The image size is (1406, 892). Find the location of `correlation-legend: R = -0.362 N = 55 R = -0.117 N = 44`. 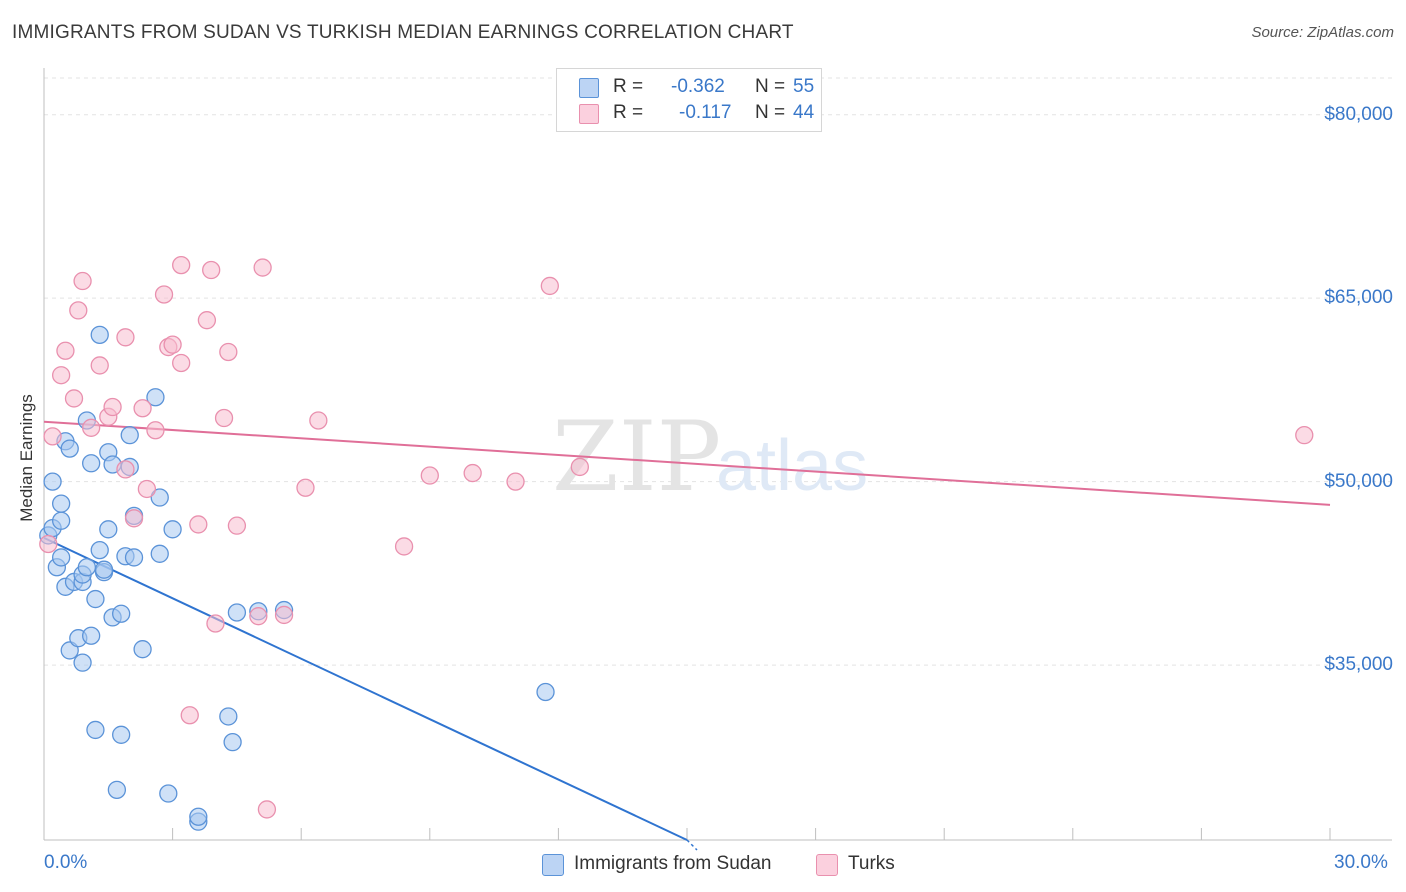

correlation-legend: R = -0.362 N = 55 R = -0.117 N = 44 is located at coordinates (689, 100).